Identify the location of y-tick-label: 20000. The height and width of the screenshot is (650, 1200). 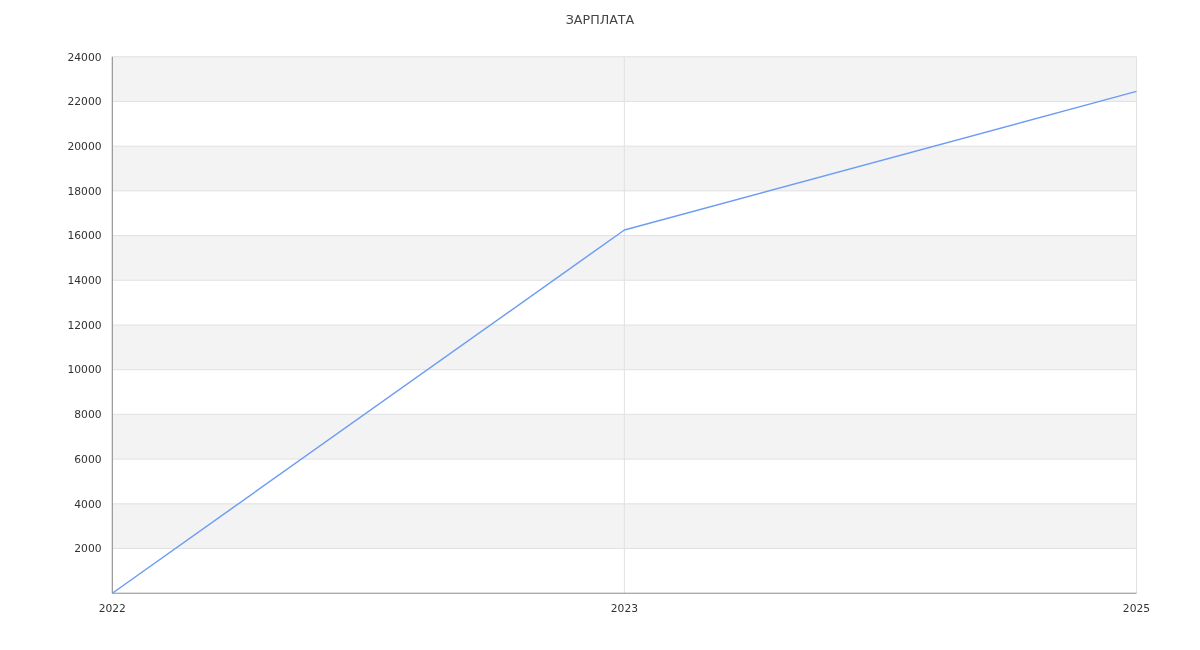
(84, 146).